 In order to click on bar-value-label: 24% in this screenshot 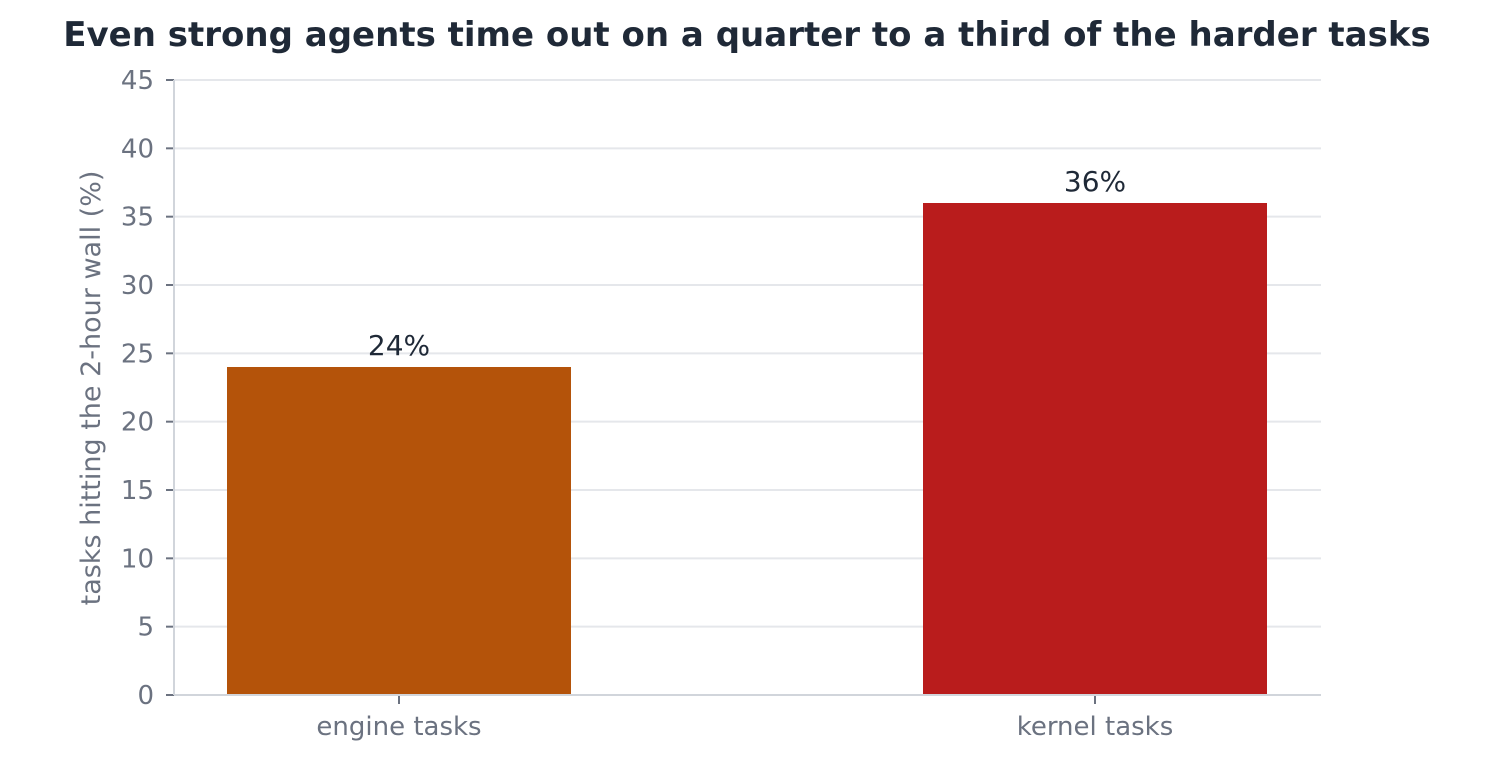, I will do `click(399, 345)`.